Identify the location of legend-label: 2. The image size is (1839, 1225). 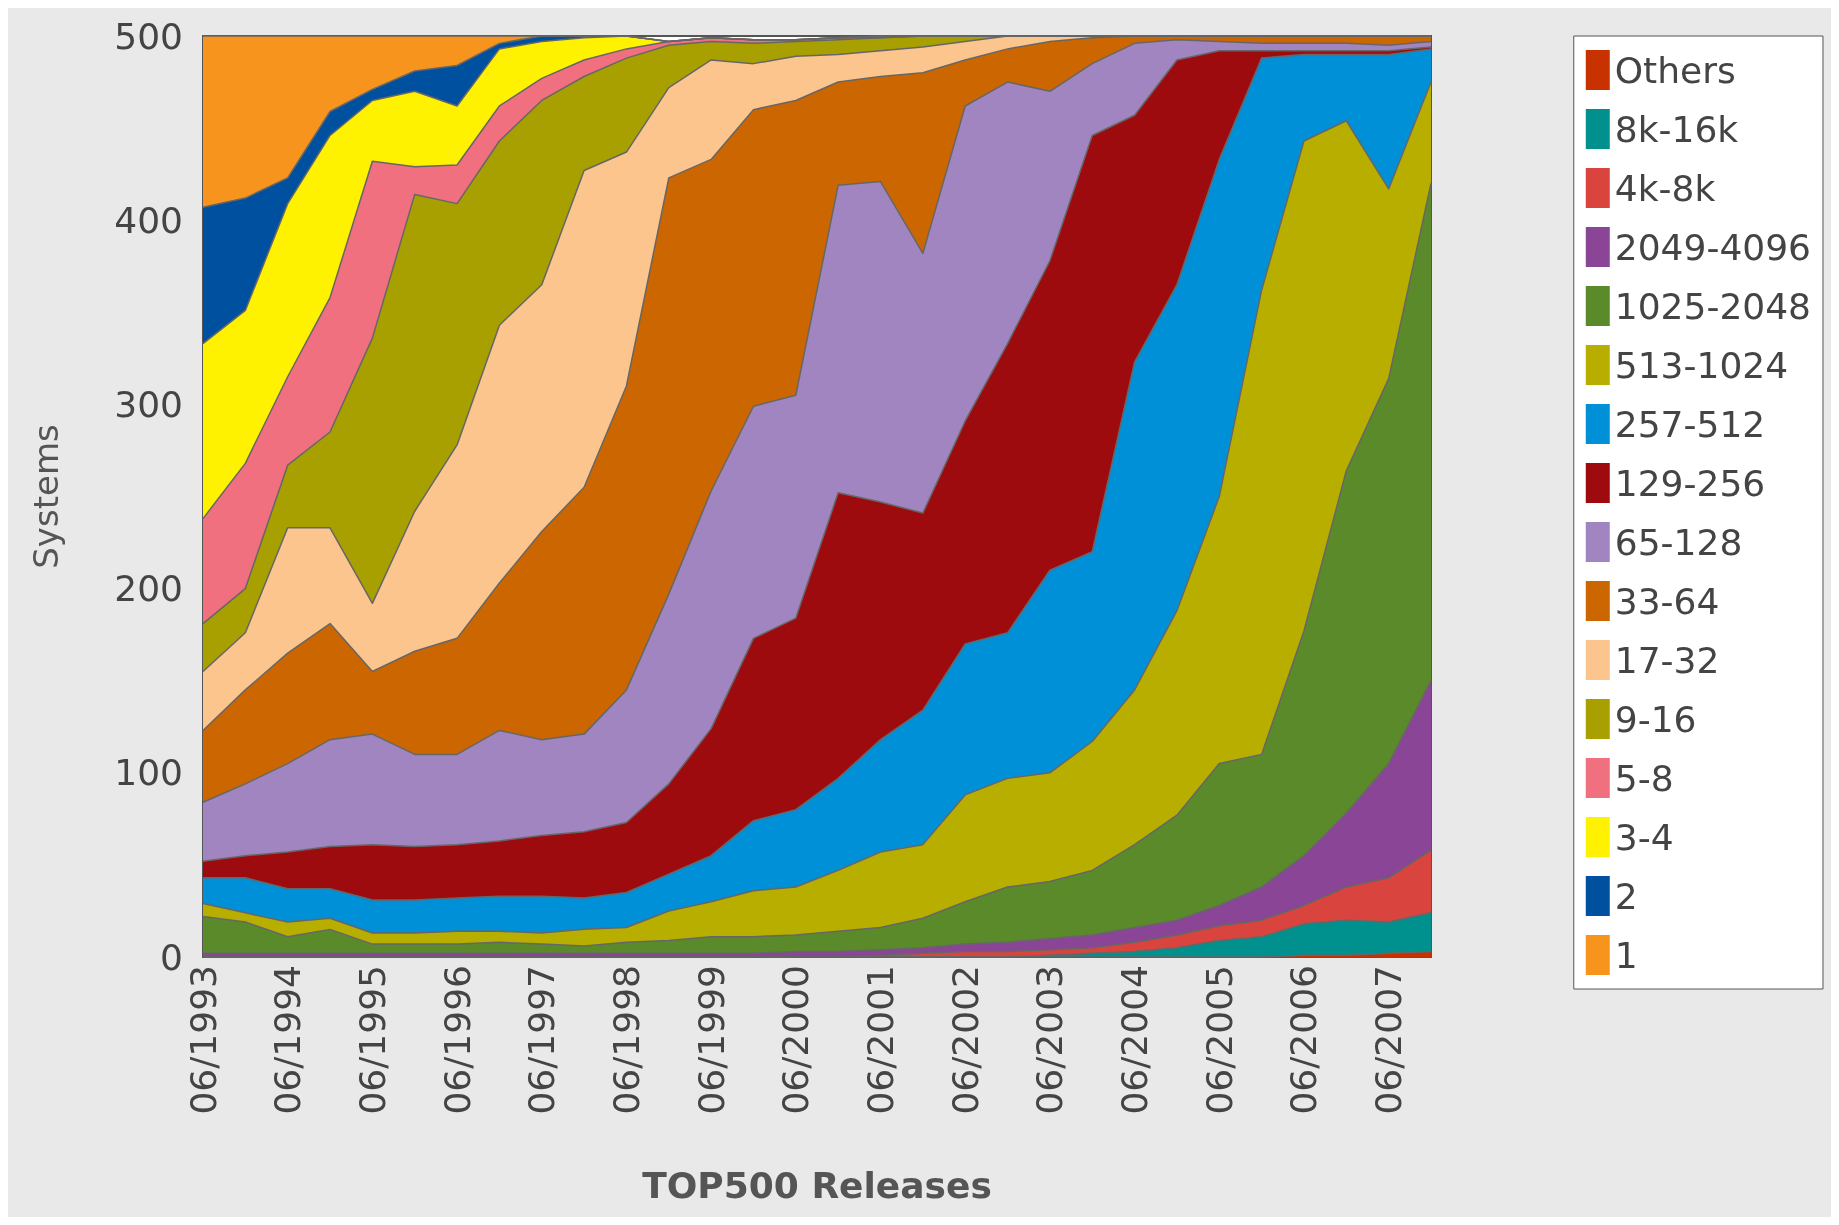
(1626, 896).